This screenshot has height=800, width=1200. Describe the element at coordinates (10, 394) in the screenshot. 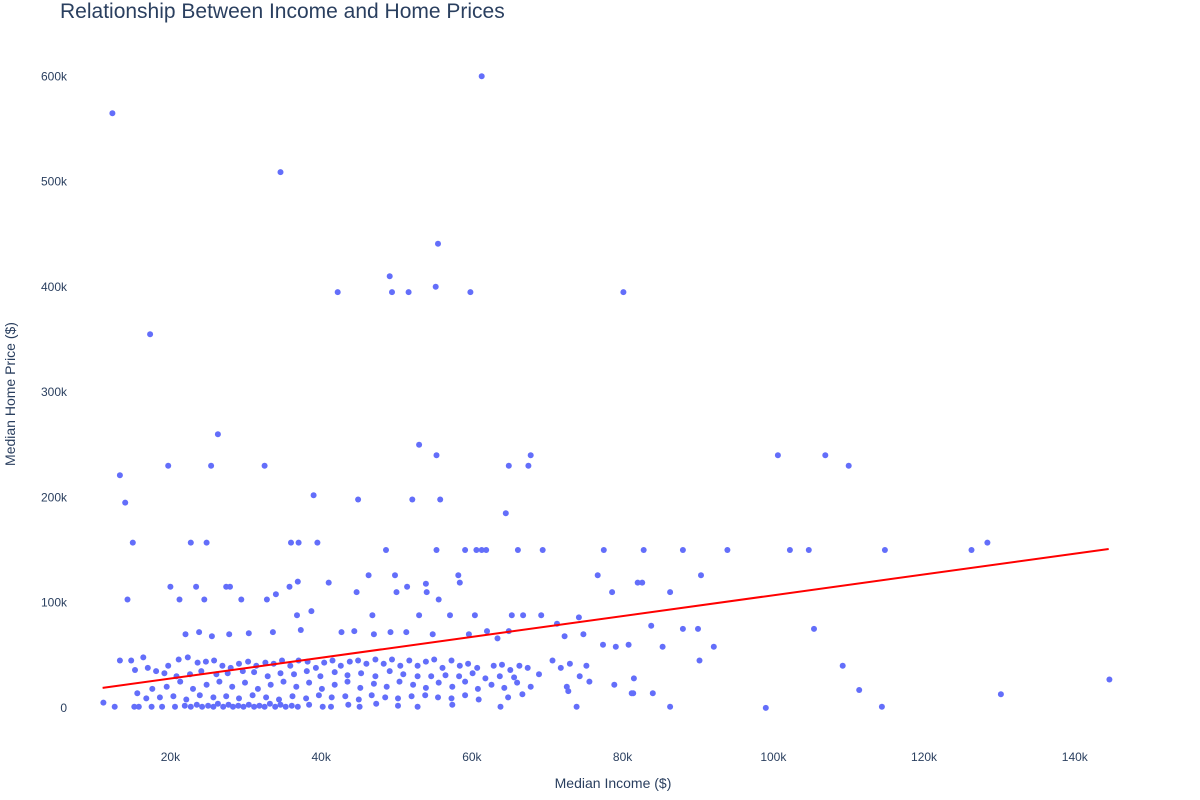

I see `y-axis-title: Median Home Price ($)` at that location.